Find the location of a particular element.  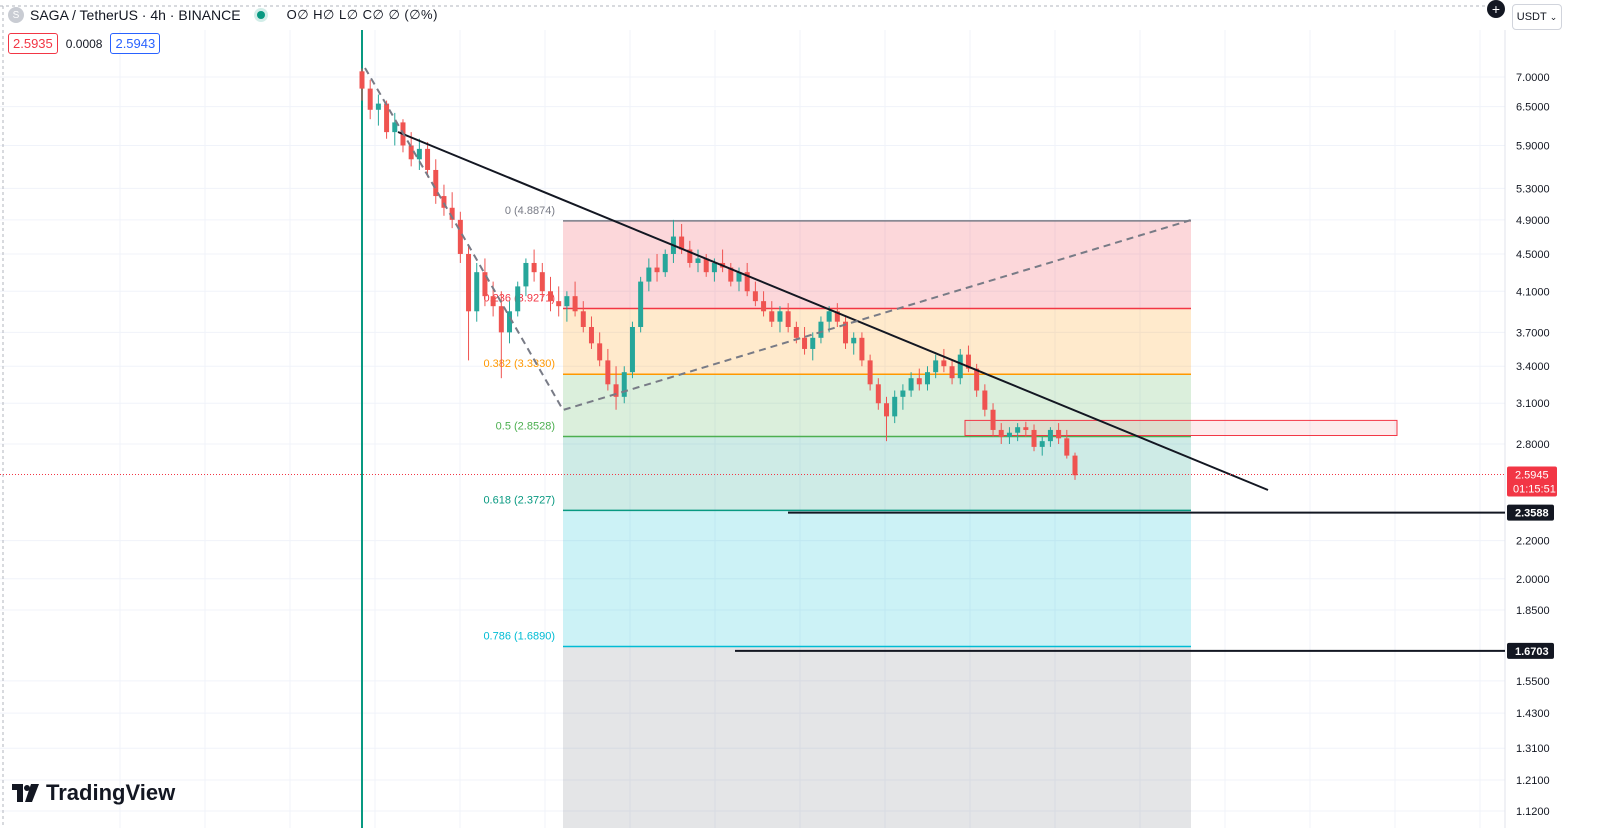

y-tick-label: 5.9000 is located at coordinates (1533, 146).